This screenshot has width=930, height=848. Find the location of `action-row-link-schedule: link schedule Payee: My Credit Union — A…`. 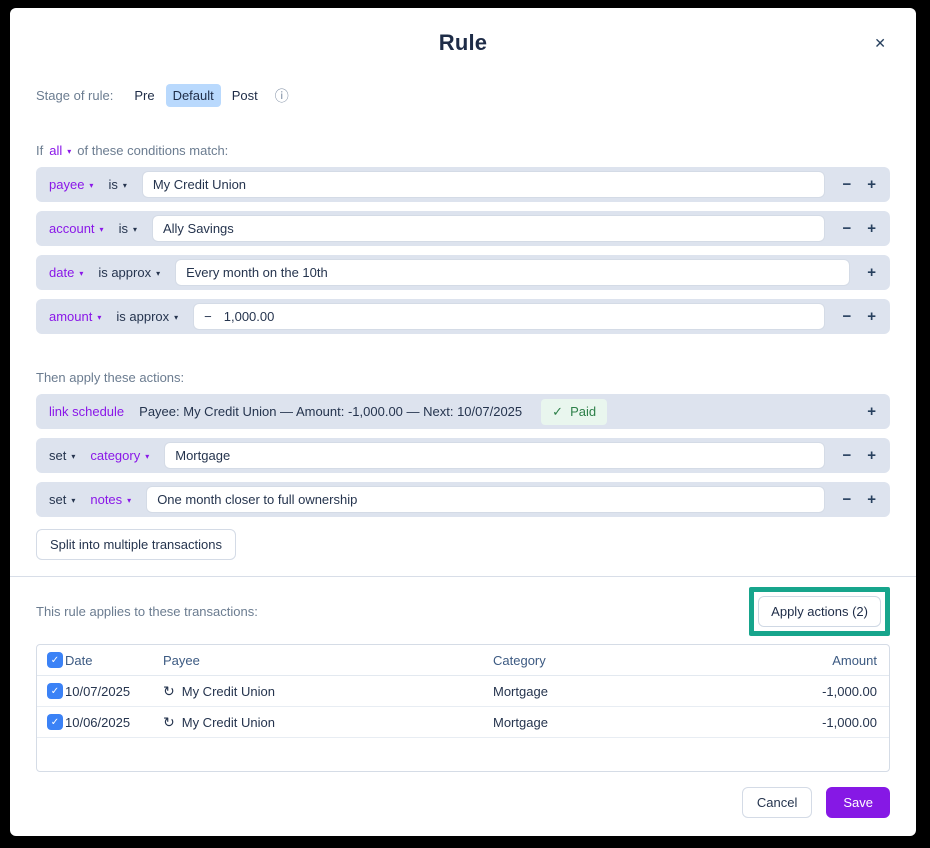

action-row-link-schedule: link schedule Payee: My Credit Union — A… is located at coordinates (463, 411).